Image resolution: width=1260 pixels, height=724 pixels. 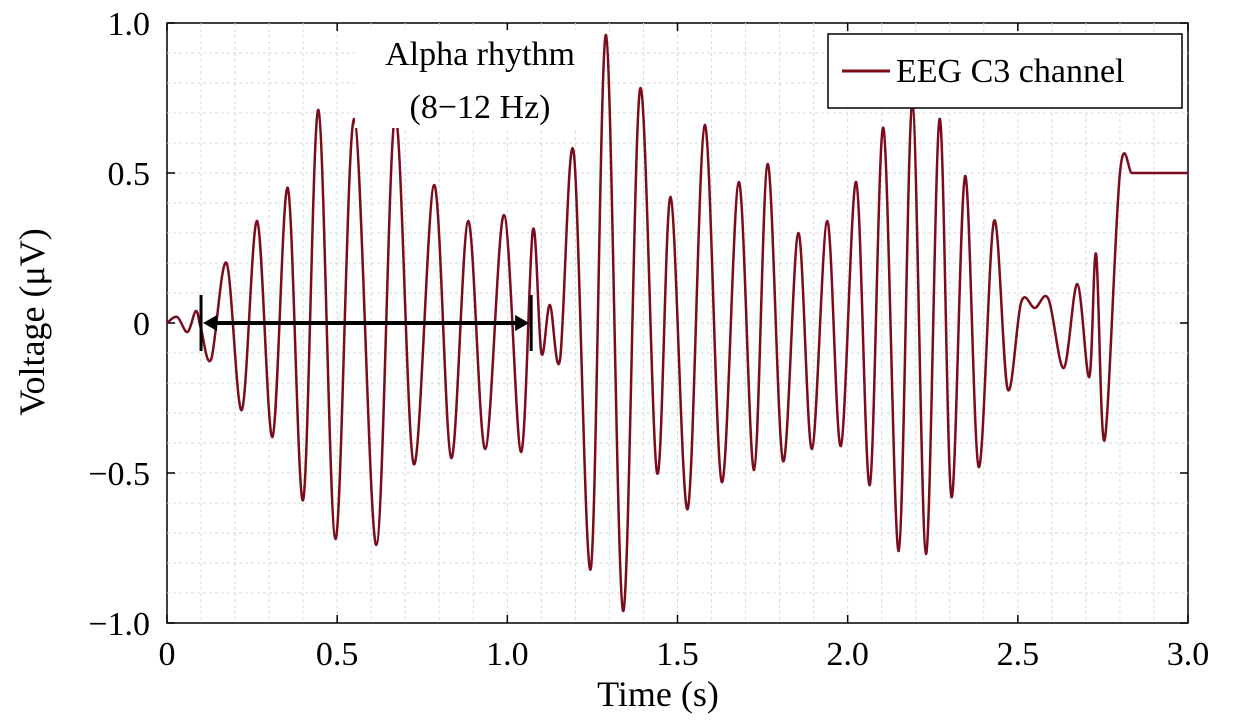 What do you see at coordinates (847, 654) in the screenshot?
I see `x-tick-label: 2.0` at bounding box center [847, 654].